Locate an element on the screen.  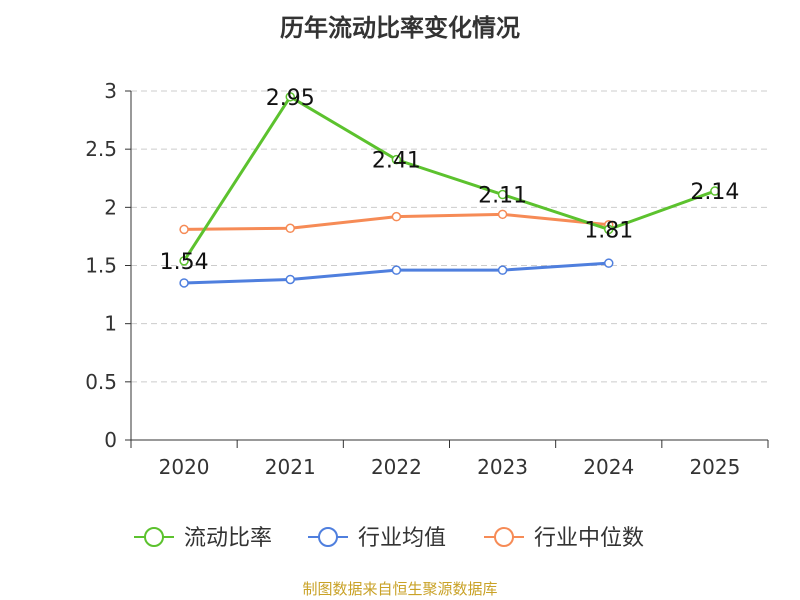
data-label: 1.54 is located at coordinates (184, 262).